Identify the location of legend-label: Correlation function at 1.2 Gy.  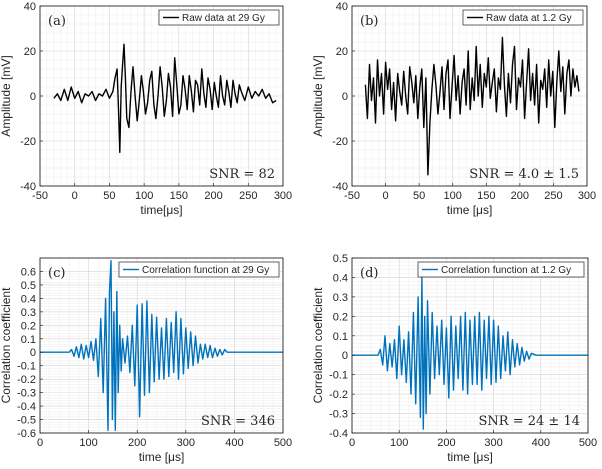
(506, 270).